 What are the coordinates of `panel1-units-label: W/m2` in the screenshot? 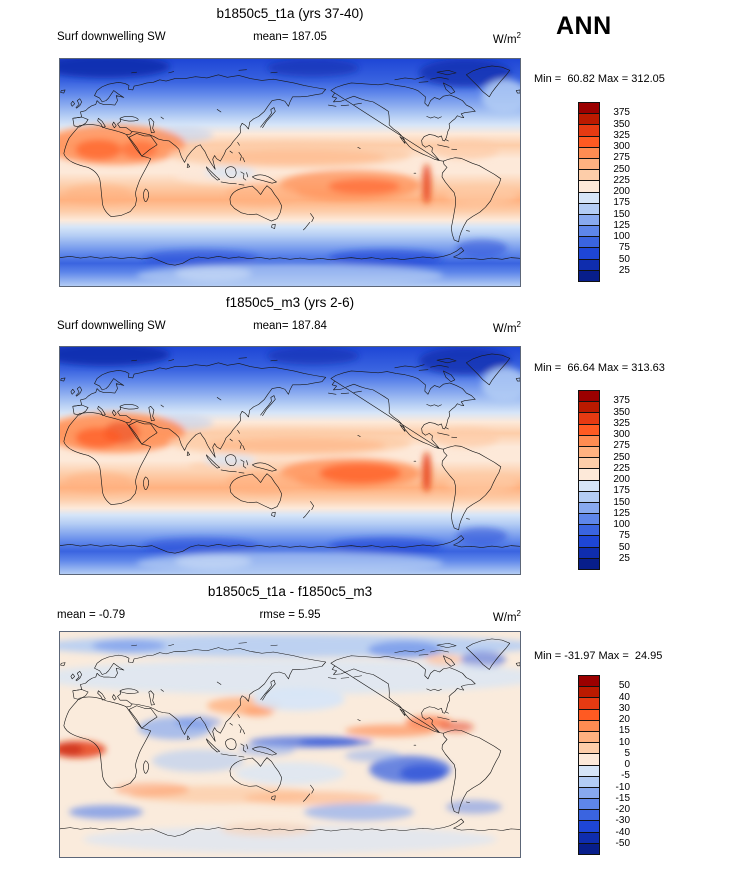 It's located at (506, 38).